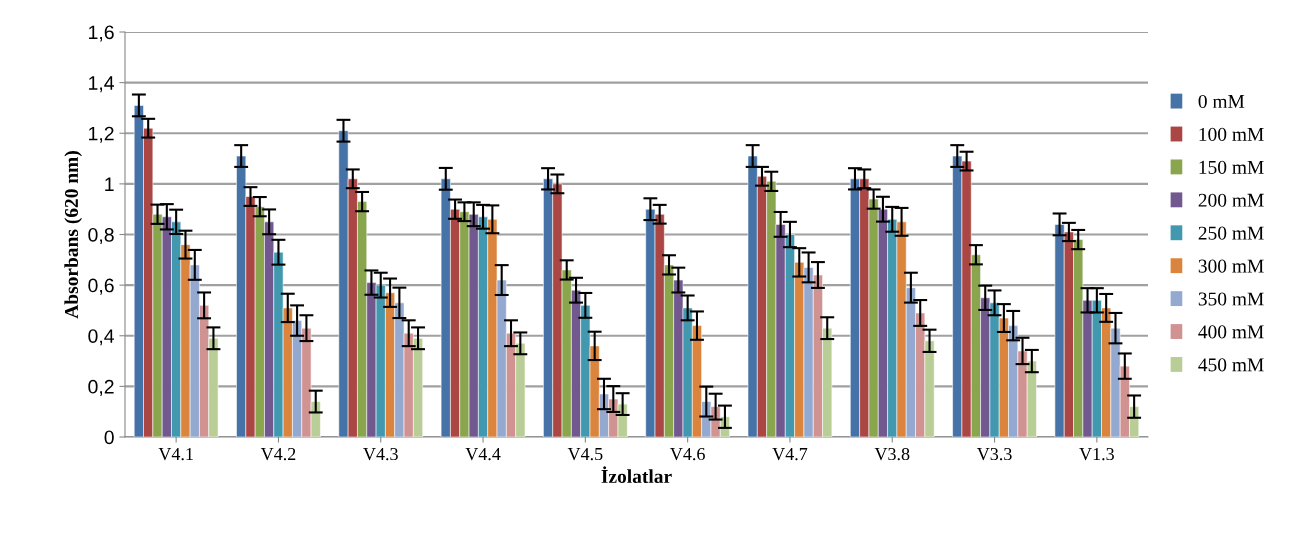 This screenshot has height=545, width=1299. Describe the element at coordinates (1231, 167) in the screenshot. I see `legend-label: 150 mM` at that location.